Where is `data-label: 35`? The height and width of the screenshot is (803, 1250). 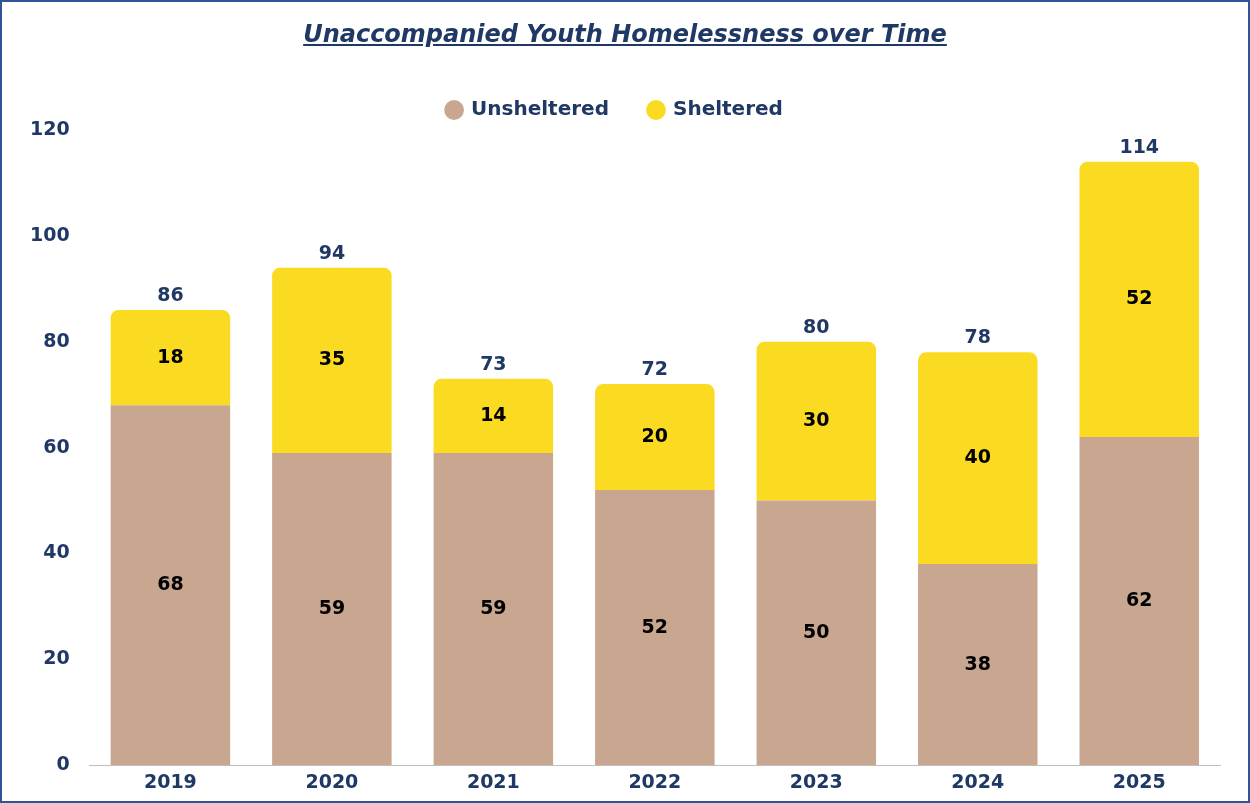 data-label: 35 is located at coordinates (332, 358).